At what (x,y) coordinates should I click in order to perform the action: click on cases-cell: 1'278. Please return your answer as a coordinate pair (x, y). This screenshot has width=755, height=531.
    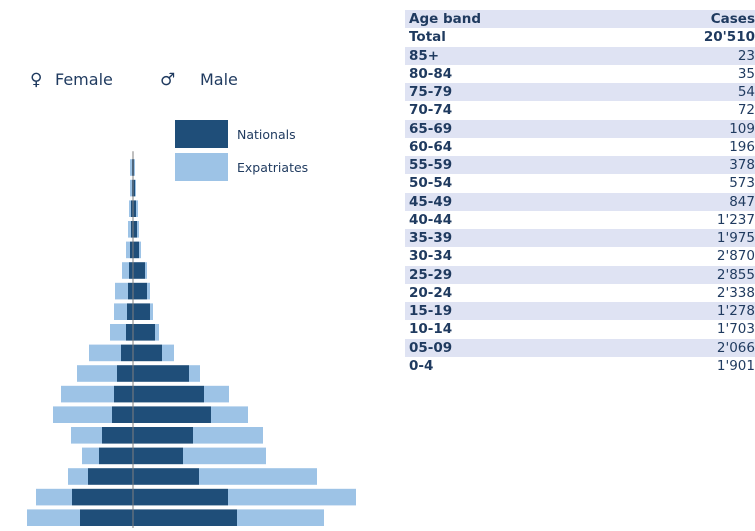
    Looking at the image, I should click on (695, 311).